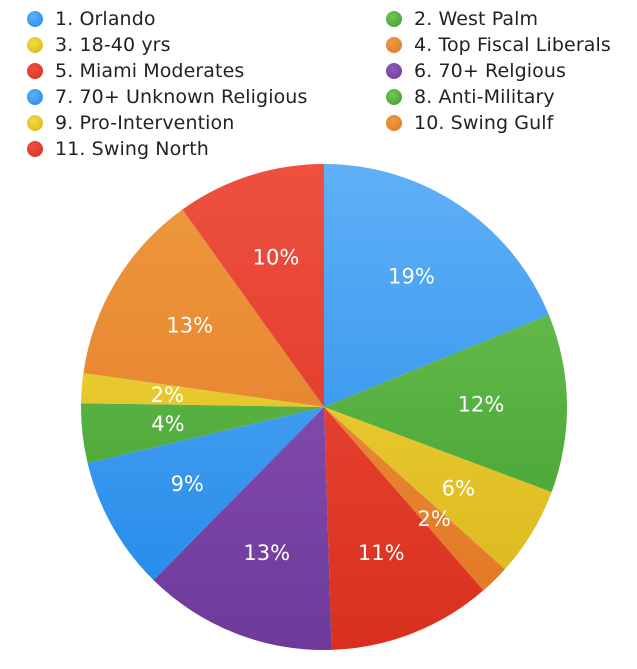  What do you see at coordinates (145, 123) in the screenshot?
I see `legend-label: 9. Pro-Intervention` at bounding box center [145, 123].